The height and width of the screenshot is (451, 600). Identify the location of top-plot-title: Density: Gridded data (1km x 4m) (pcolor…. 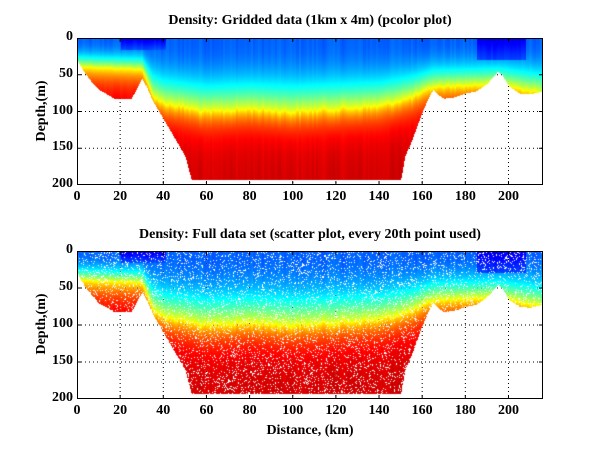
(310, 20).